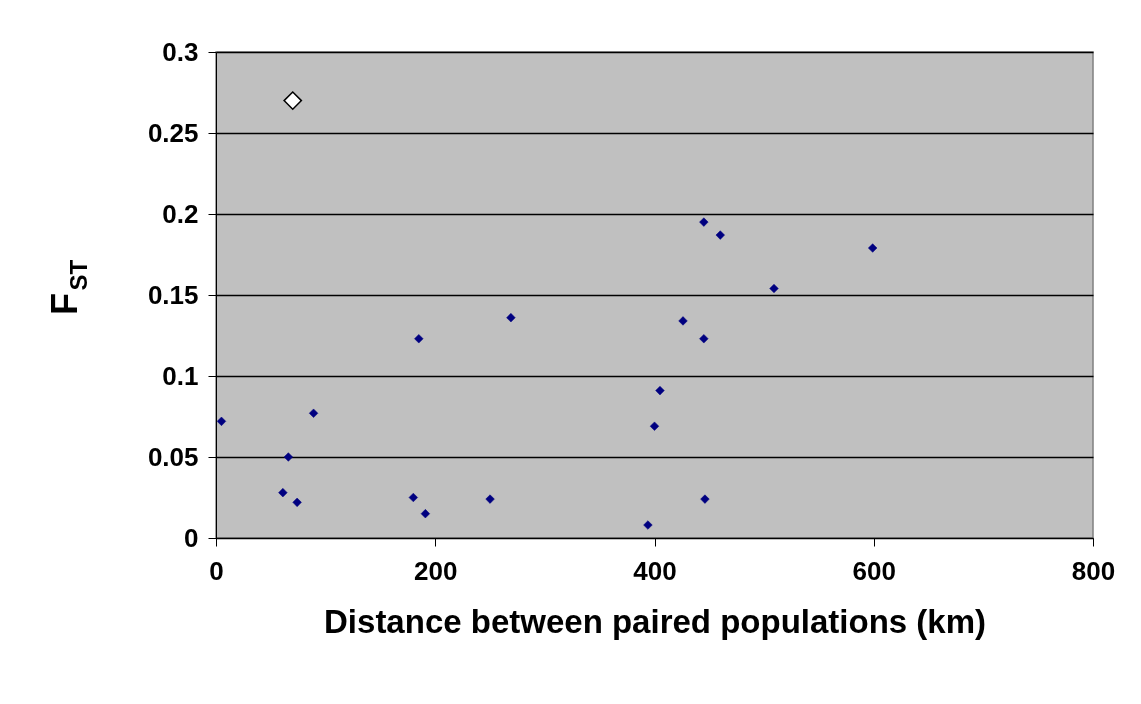 This screenshot has height=704, width=1141. I want to click on x-tick-label: 400, so click(655, 570).